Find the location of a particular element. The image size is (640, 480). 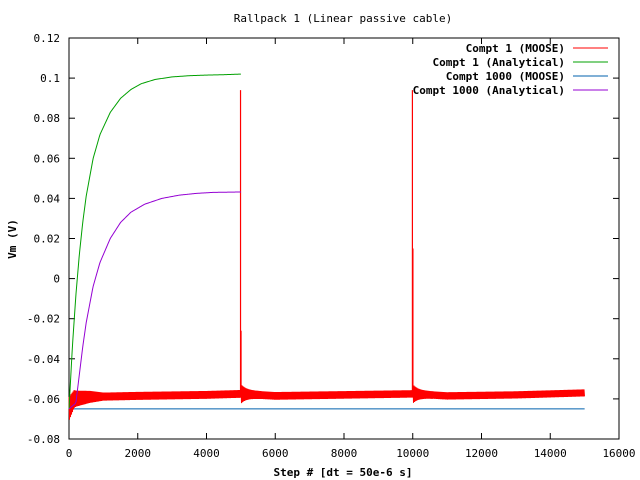

y-tick-label: 0 is located at coordinates (56, 279).